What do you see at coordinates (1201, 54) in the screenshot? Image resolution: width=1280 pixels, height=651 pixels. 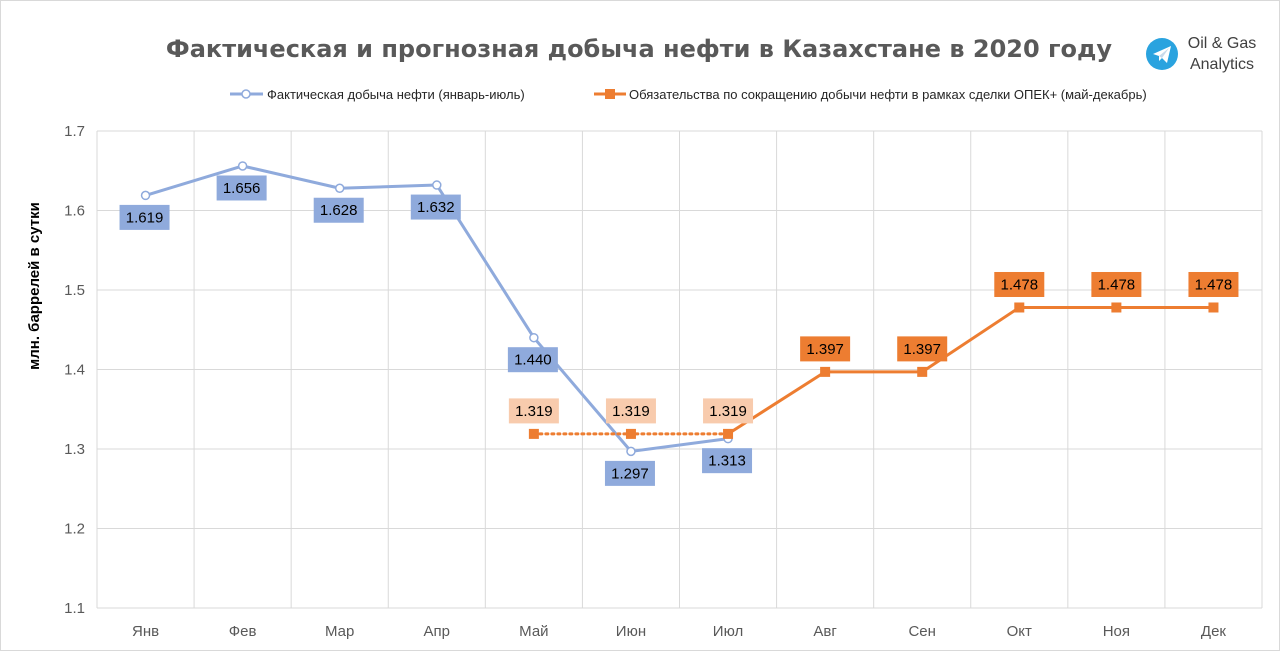 I see `brand-logo: Oil & Gas Analytics` at bounding box center [1201, 54].